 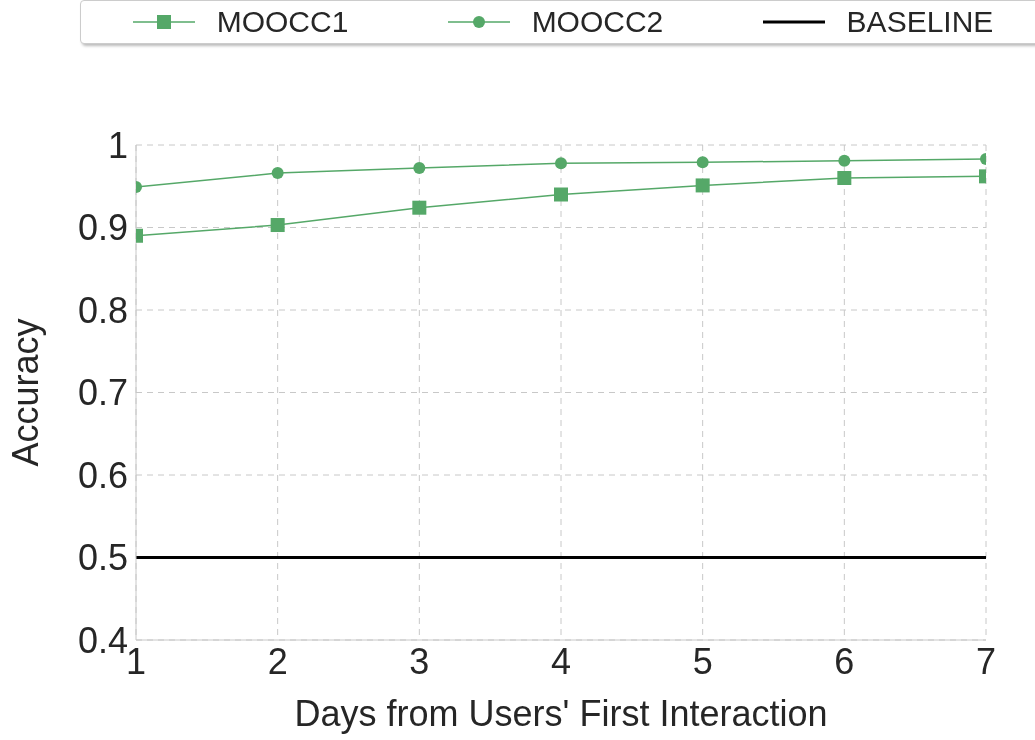 I want to click on y-tick-label: 0.8, so click(x=102, y=310).